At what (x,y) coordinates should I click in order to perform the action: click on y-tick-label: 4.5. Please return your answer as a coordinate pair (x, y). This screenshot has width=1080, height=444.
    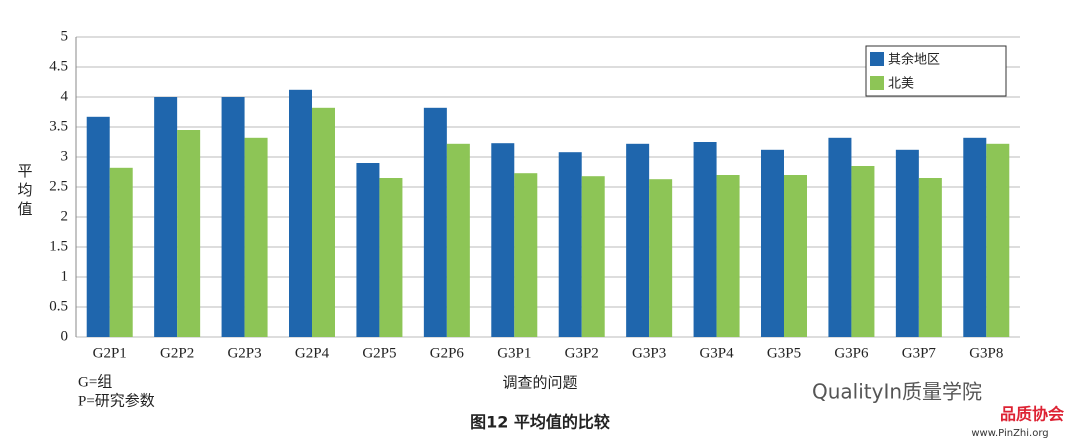
    Looking at the image, I should click on (58, 66).